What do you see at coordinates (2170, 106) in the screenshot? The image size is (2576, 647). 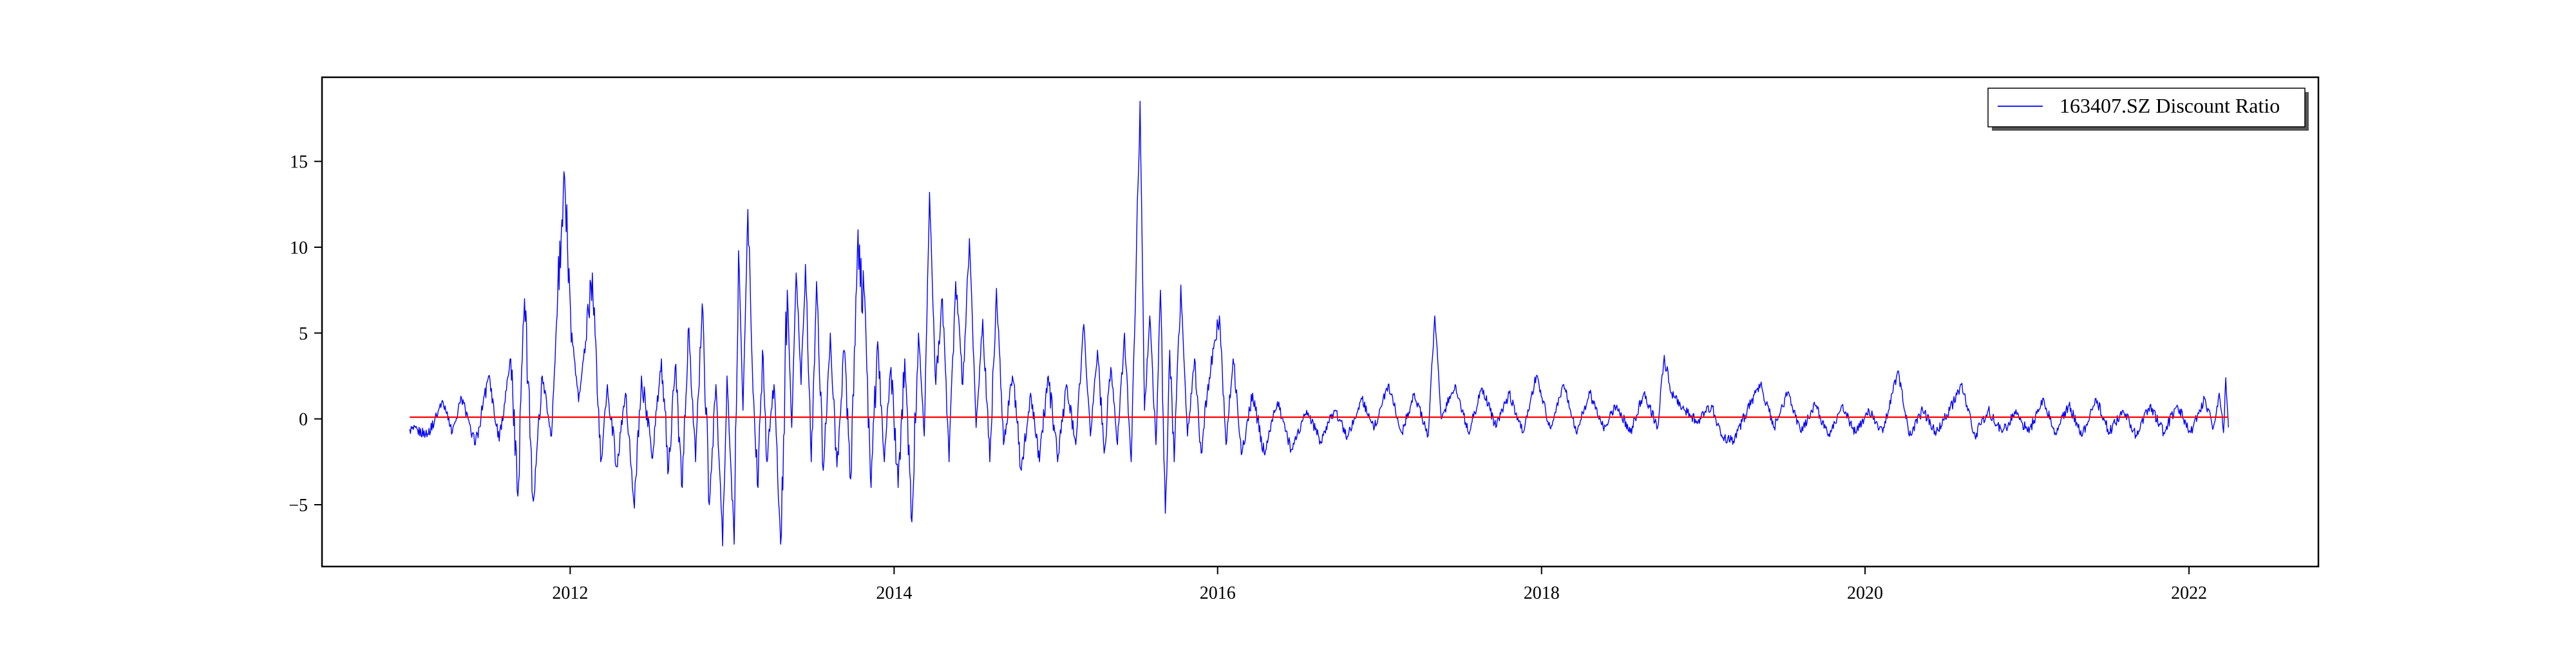 I see `legend-label: 163407.SZ Discount Ratio` at bounding box center [2170, 106].